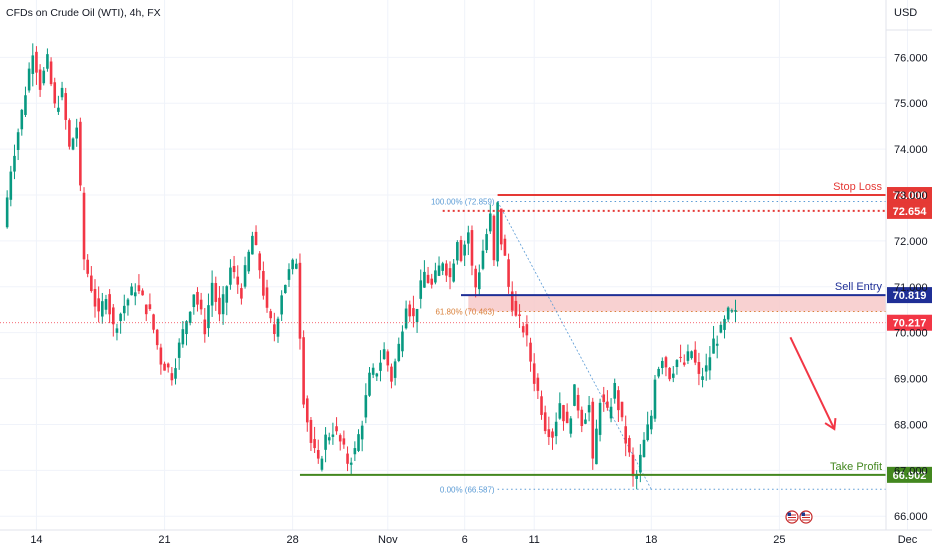 The width and height of the screenshot is (932, 550). Describe the element at coordinates (857, 187) in the screenshot. I see `level-name-label: Stop Loss` at that location.